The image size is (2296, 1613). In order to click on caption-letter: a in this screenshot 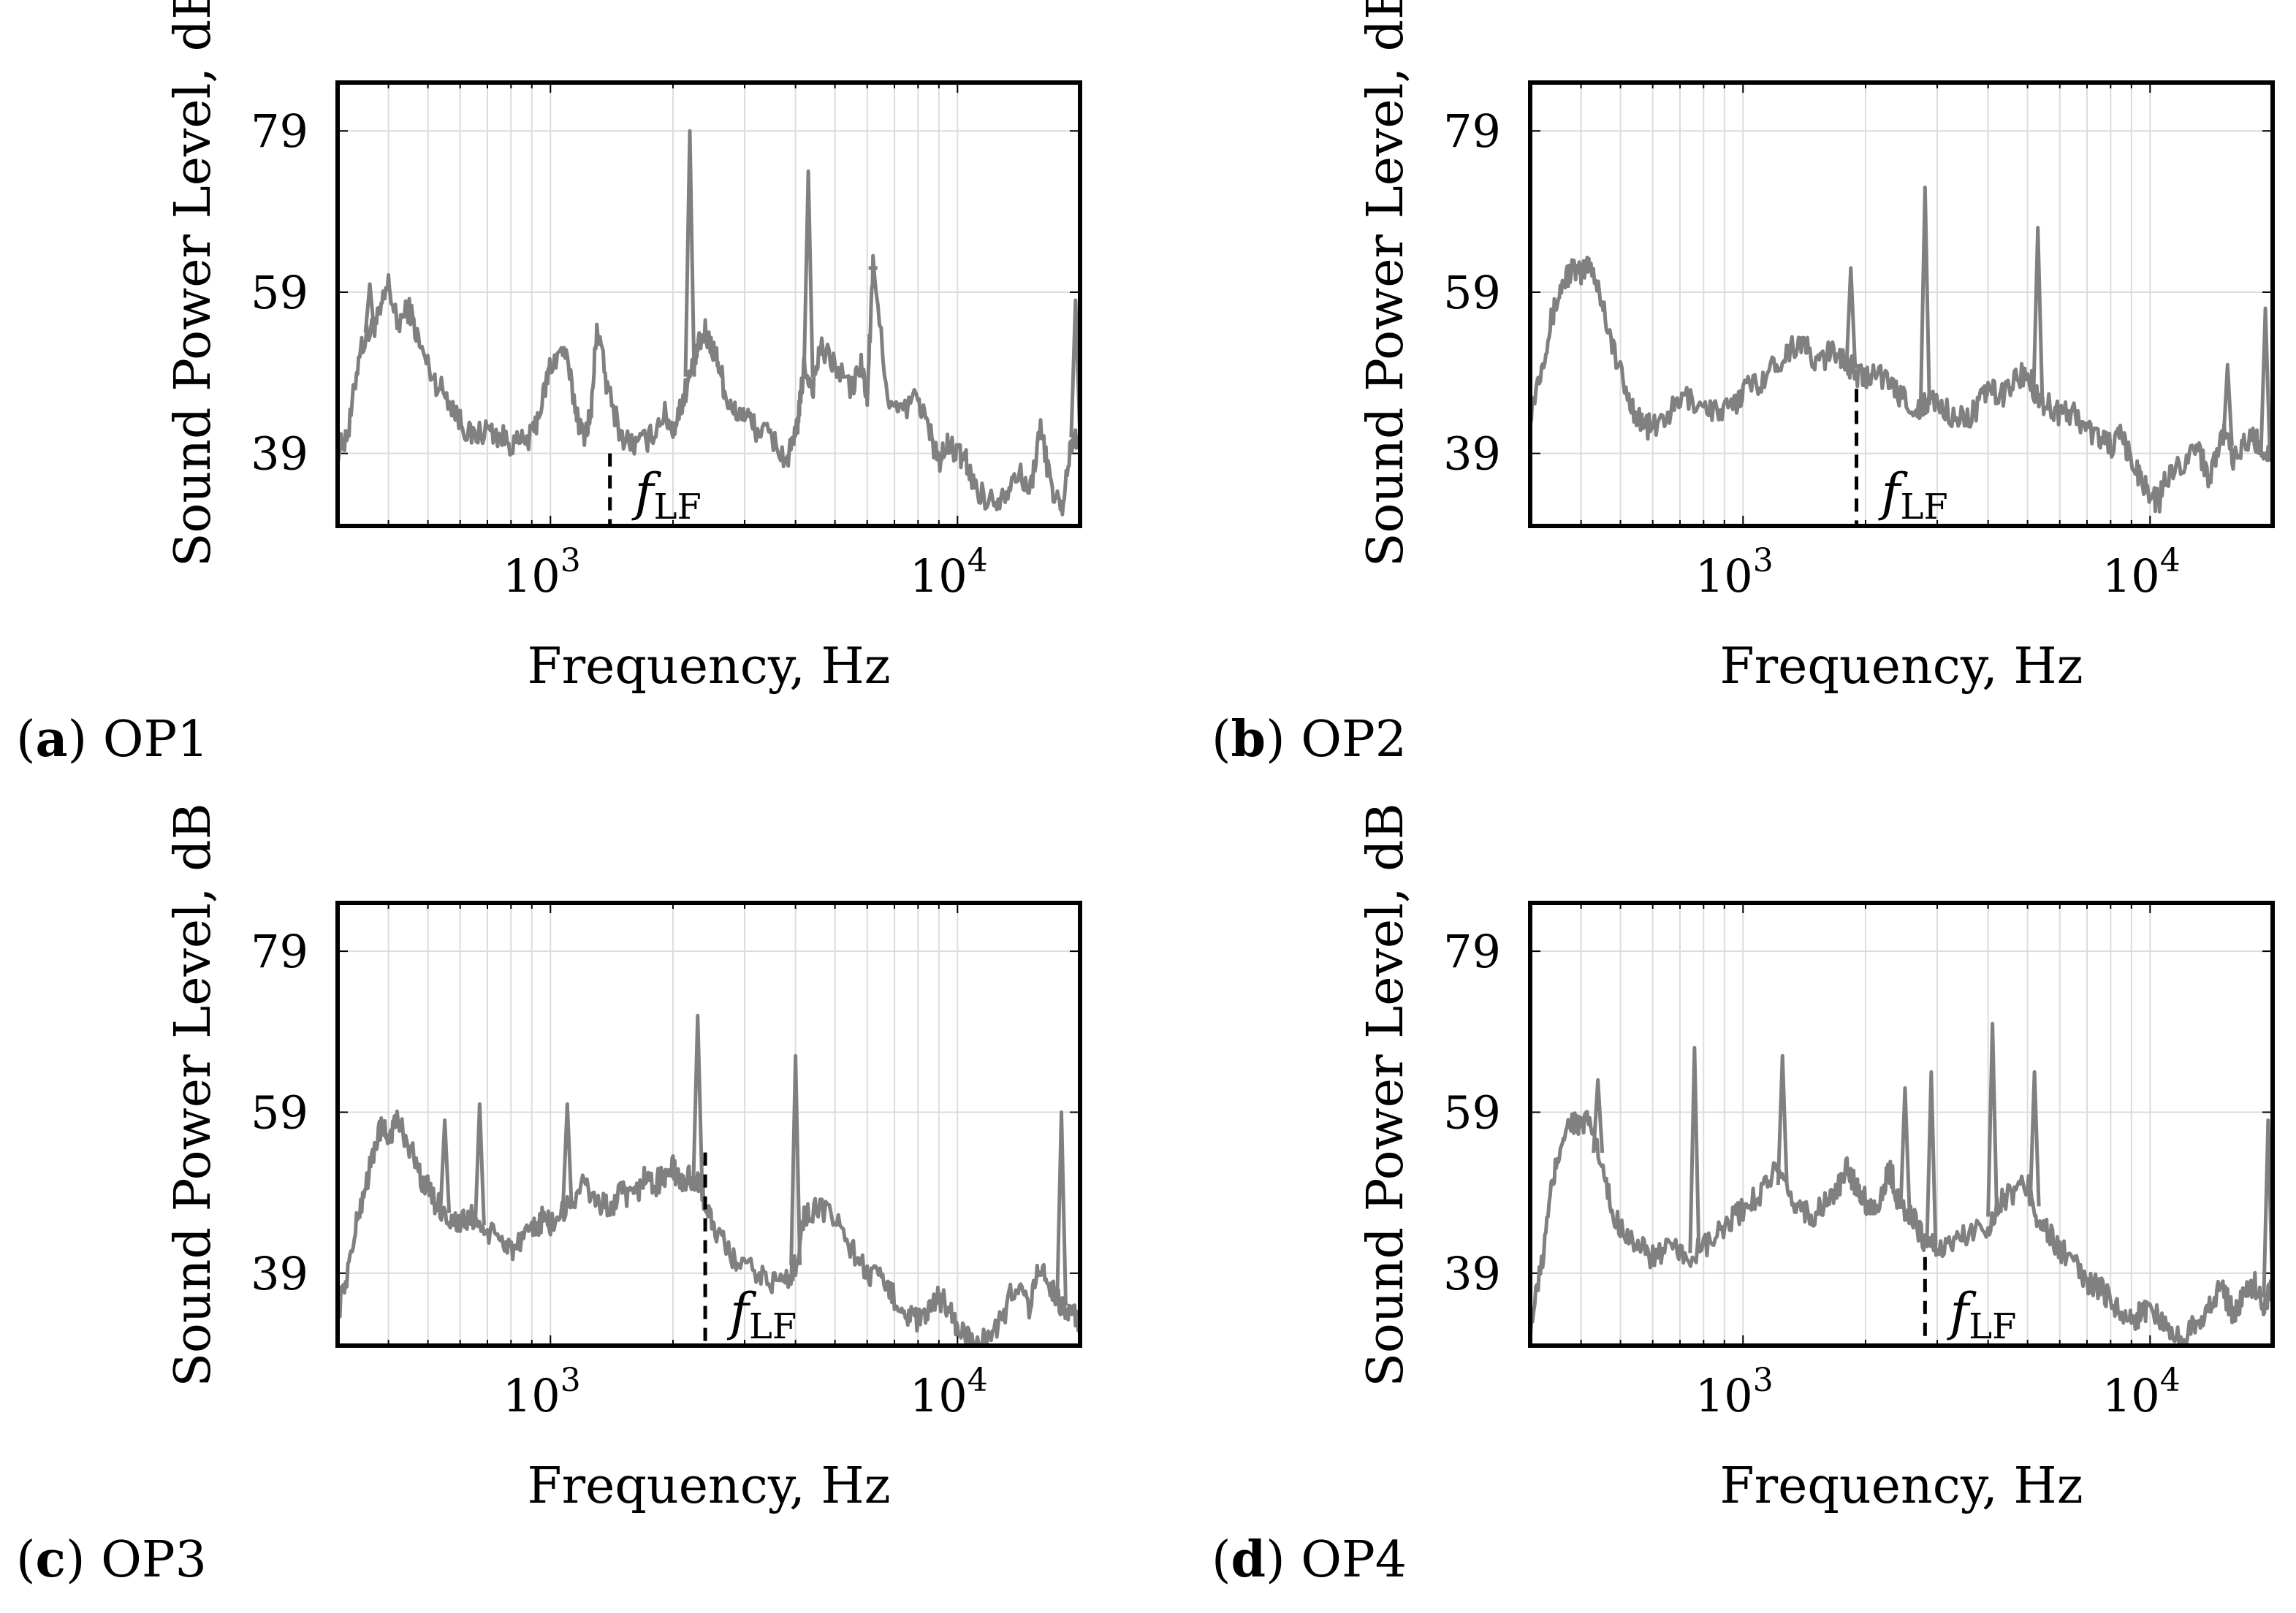, I will do `click(52, 739)`.